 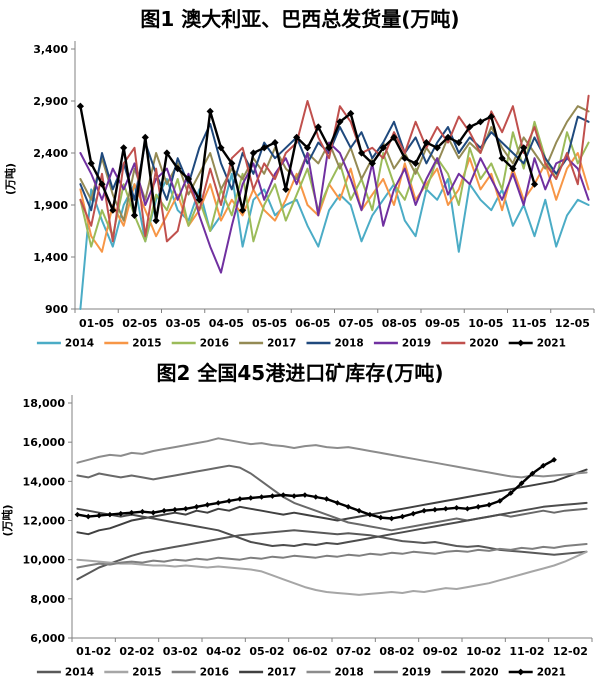 I want to click on series-2015-line, so click(x=334, y=202).